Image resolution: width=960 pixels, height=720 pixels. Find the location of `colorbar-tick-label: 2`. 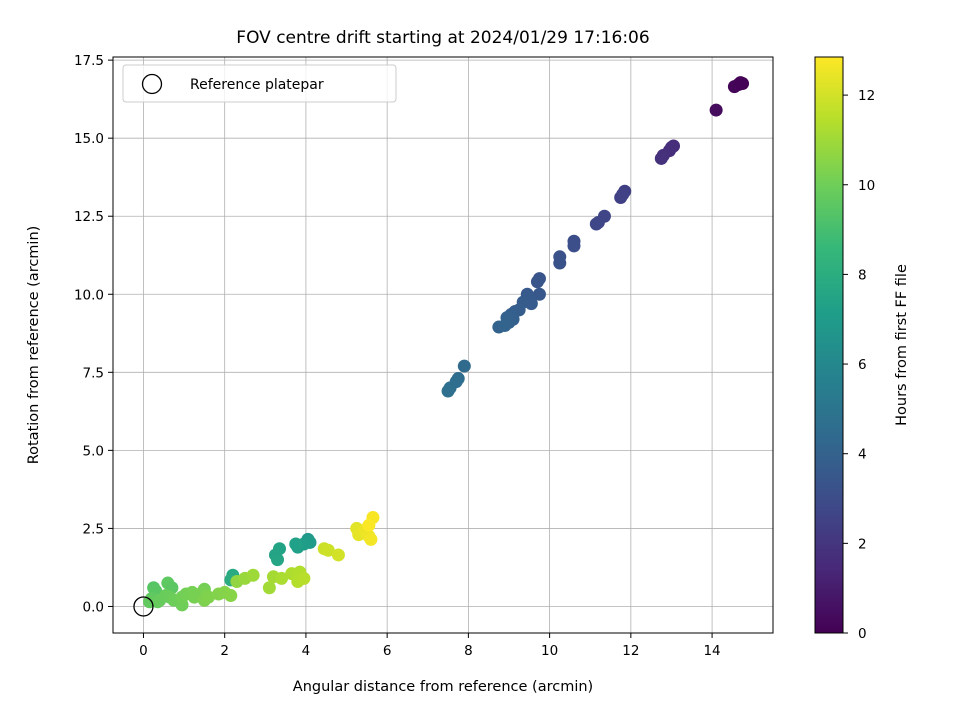

colorbar-tick-label: 2 is located at coordinates (862, 544).